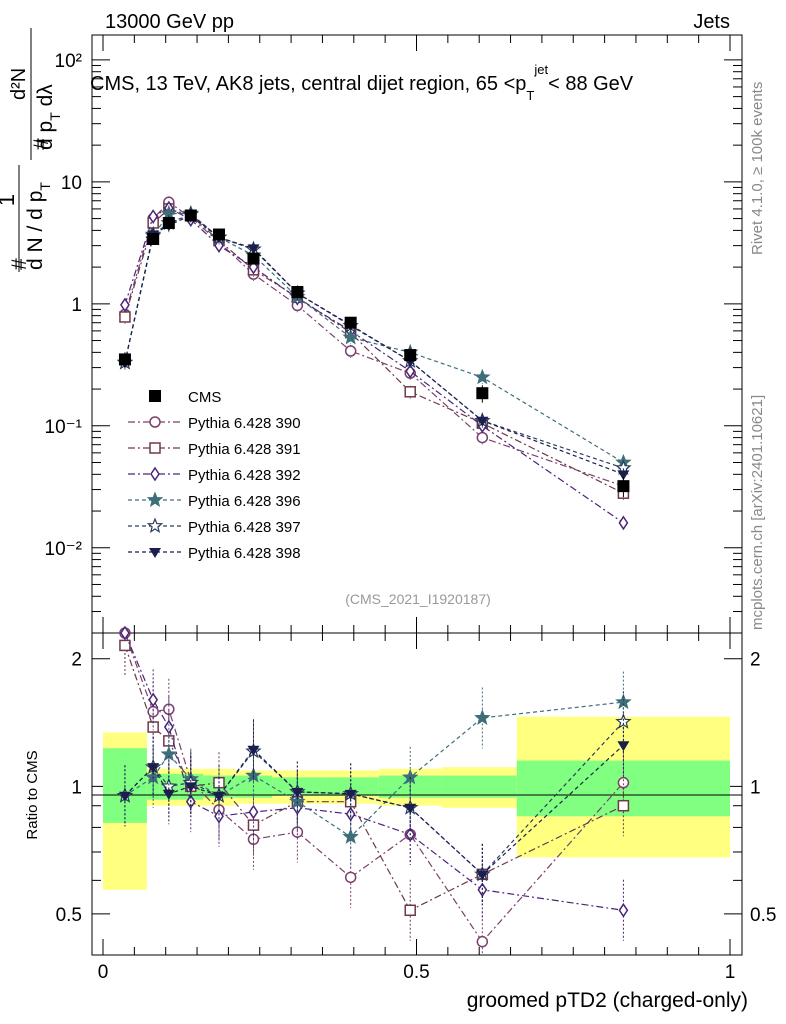 This screenshot has height=1024, width=786. I want to click on main-y-tick-label: 10⁻², so click(64, 549).